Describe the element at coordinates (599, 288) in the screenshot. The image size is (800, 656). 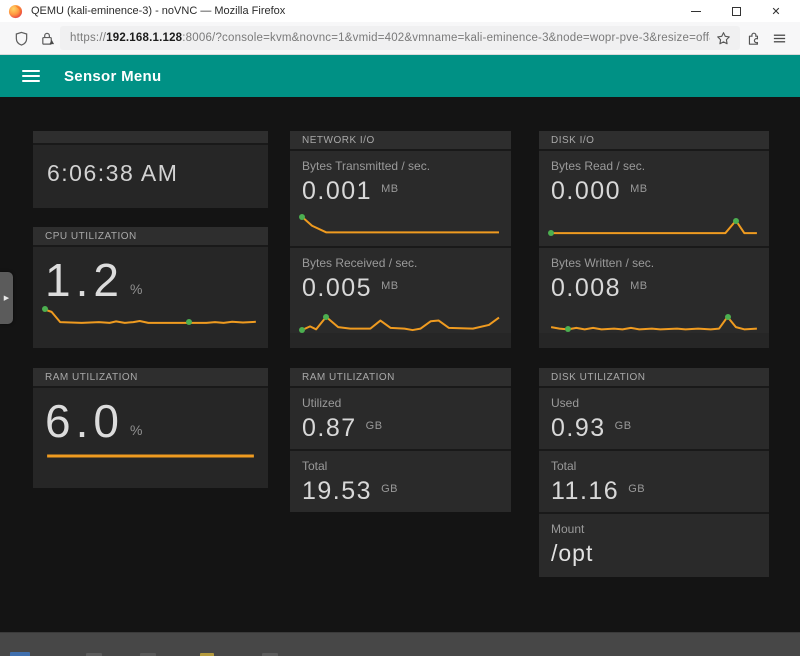
I see `disk-write-value: 0.008 MB` at that location.